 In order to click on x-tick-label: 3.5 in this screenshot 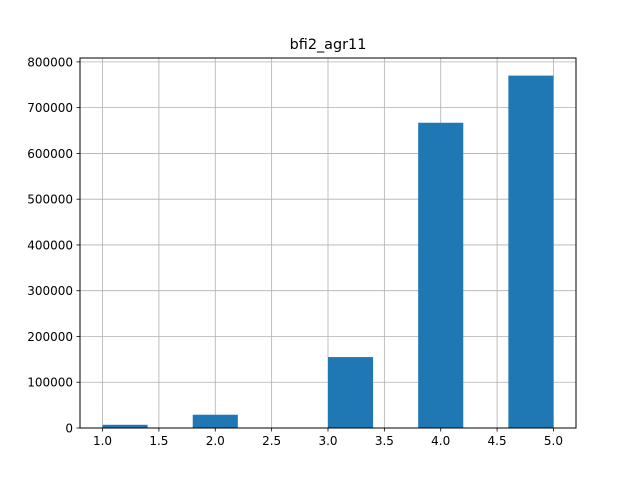, I will do `click(384, 441)`.